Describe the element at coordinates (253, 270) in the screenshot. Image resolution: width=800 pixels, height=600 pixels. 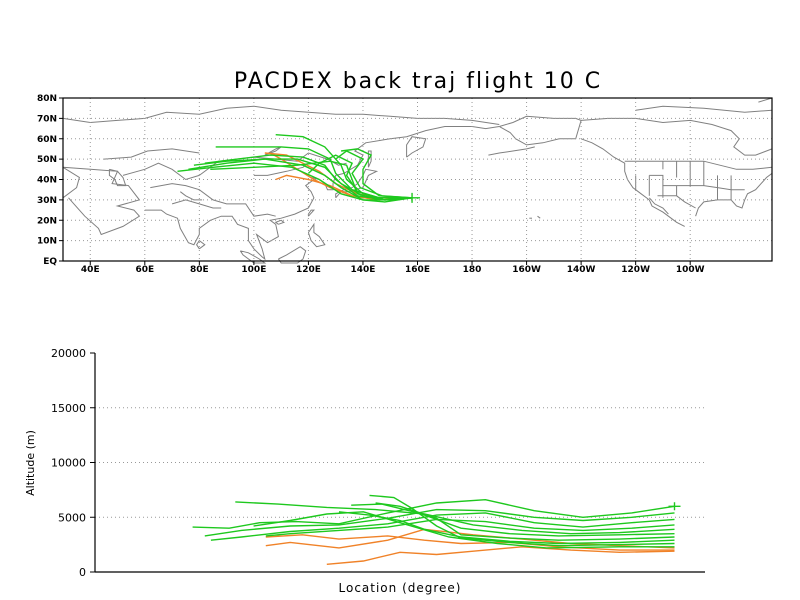
I see `map-x-tick-label: 100E` at that location.